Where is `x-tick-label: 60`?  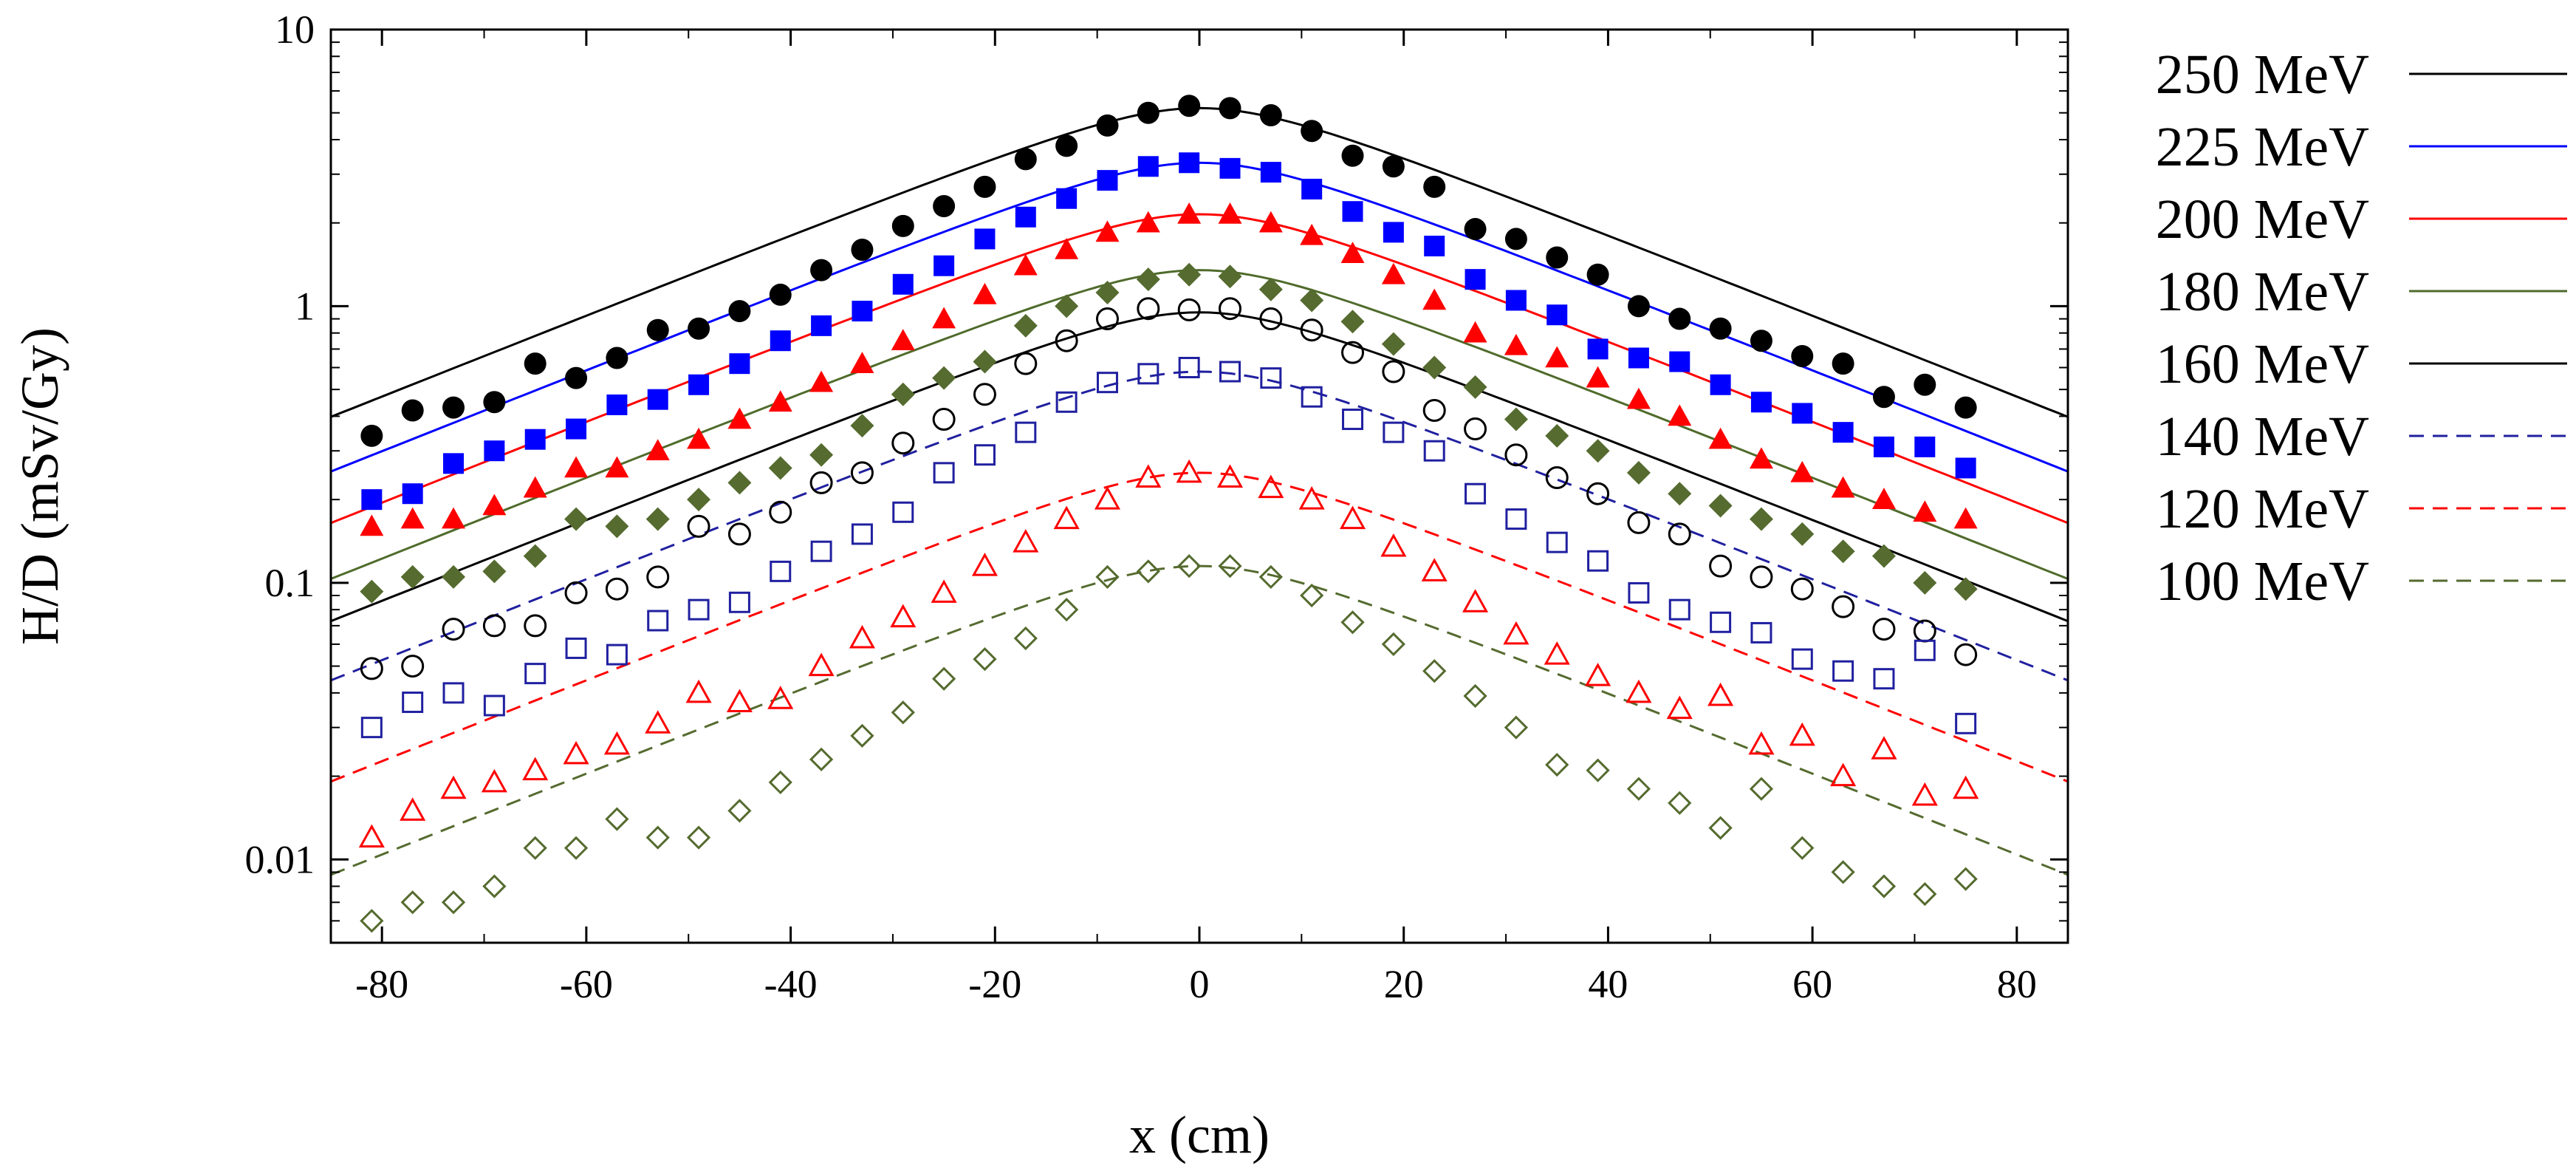
x-tick-label: 60 is located at coordinates (1812, 984).